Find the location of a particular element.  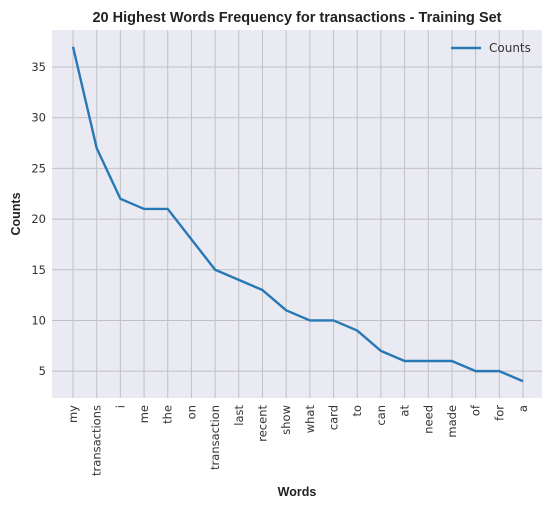

y-axis-label: Counts is located at coordinates (16, 213).